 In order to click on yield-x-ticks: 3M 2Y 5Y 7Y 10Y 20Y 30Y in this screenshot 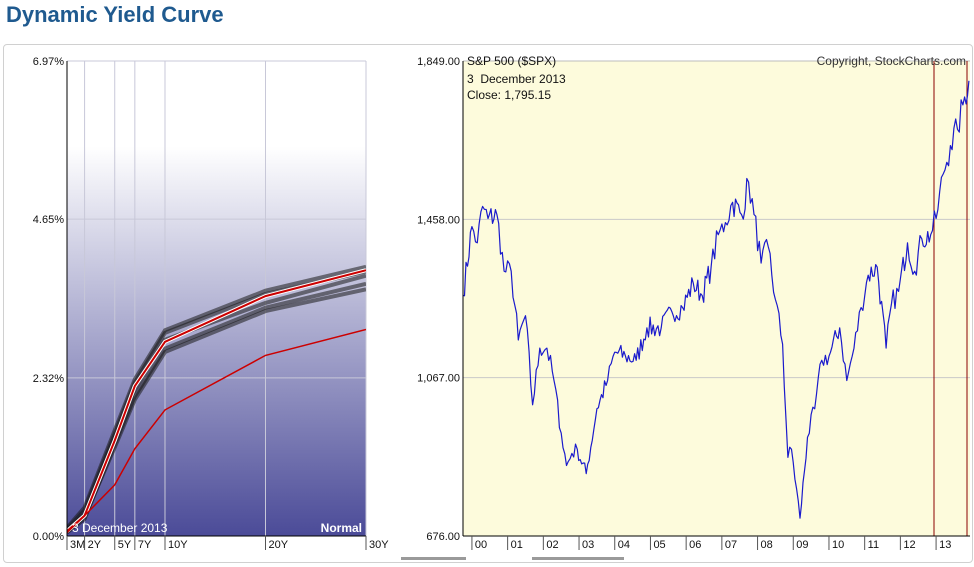, I will do `click(227, 543)`.